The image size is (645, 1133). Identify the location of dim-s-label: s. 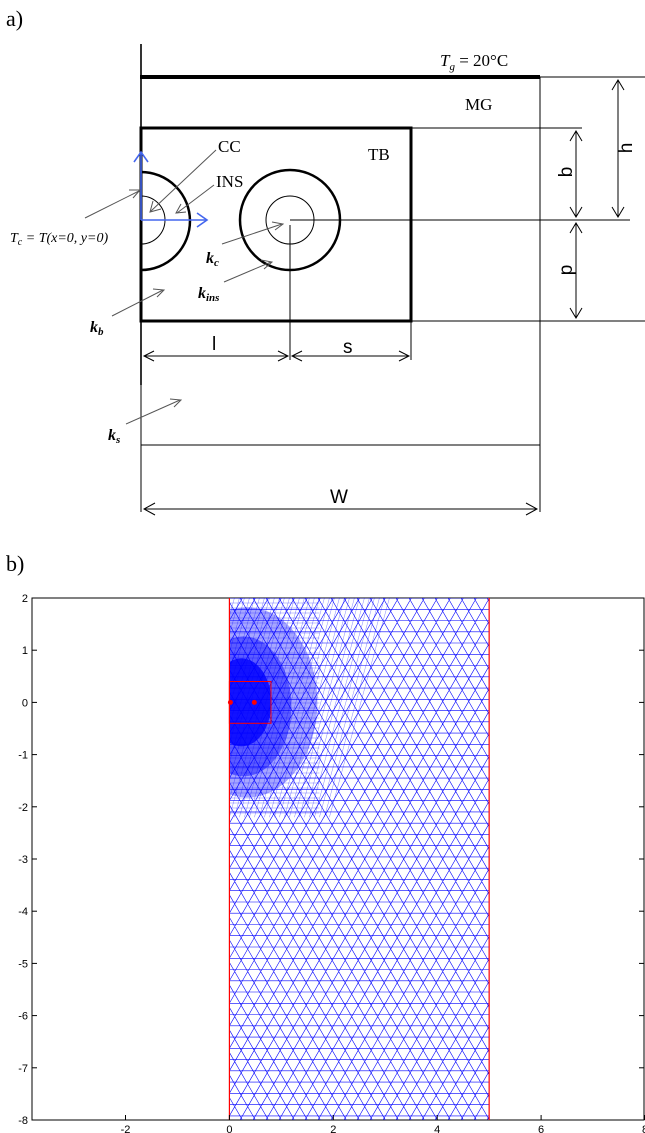
(348, 347).